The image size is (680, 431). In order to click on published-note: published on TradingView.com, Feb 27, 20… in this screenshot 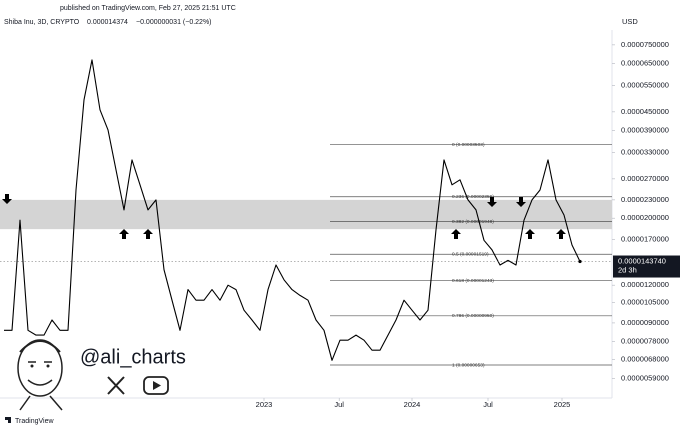, I will do `click(148, 8)`.